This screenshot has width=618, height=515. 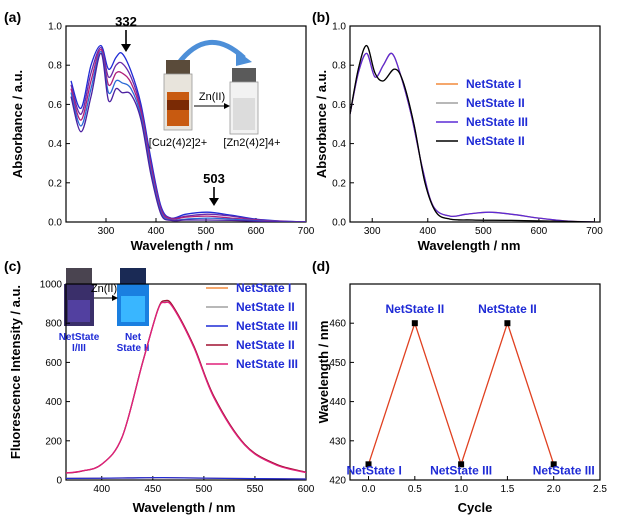 What do you see at coordinates (321, 266) in the screenshot?
I see `panel-label-d: (d)` at bounding box center [321, 266].